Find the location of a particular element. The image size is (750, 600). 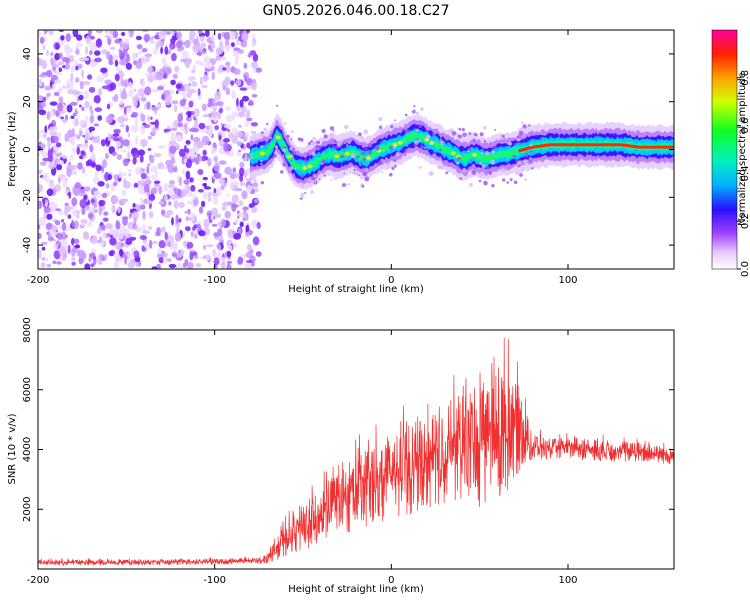

spectrogram-x-label: Height of straight line (km) is located at coordinates (356, 289).